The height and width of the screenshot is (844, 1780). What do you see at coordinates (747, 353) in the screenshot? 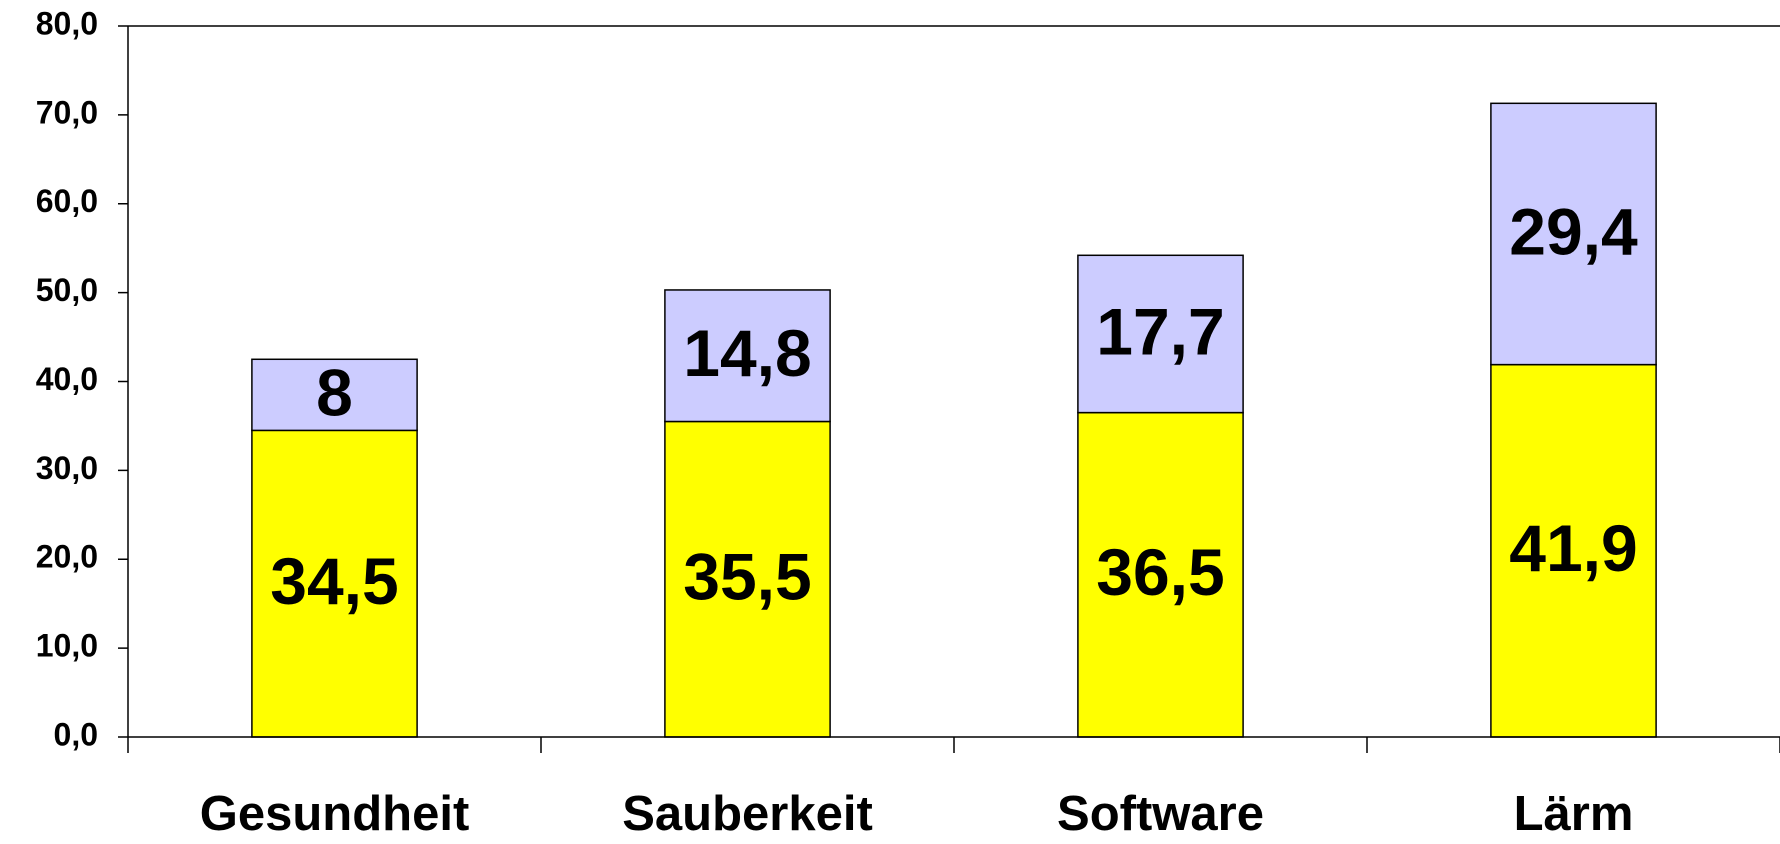
I see `data-label: 14,8` at bounding box center [747, 353].